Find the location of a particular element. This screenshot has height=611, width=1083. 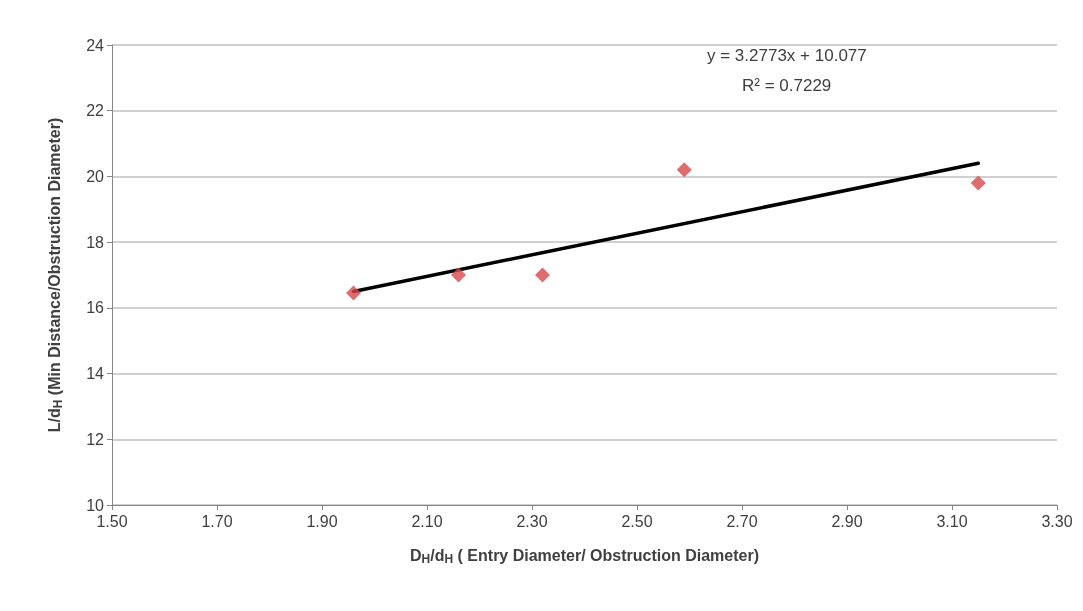

y-tick-label: 20 is located at coordinates (95, 176).